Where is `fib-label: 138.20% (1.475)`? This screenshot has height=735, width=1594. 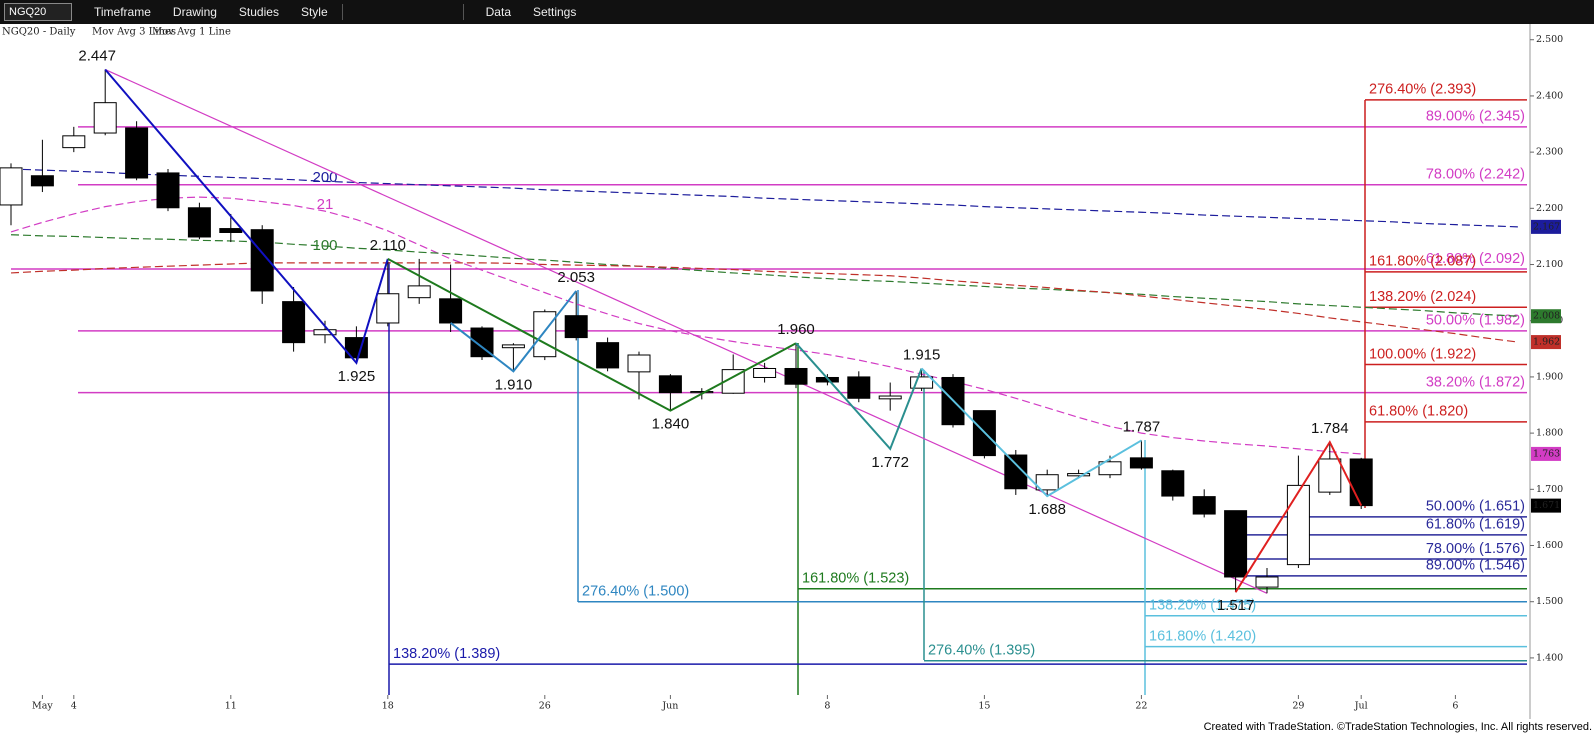 fib-label: 138.20% (1.475) is located at coordinates (1202, 606).